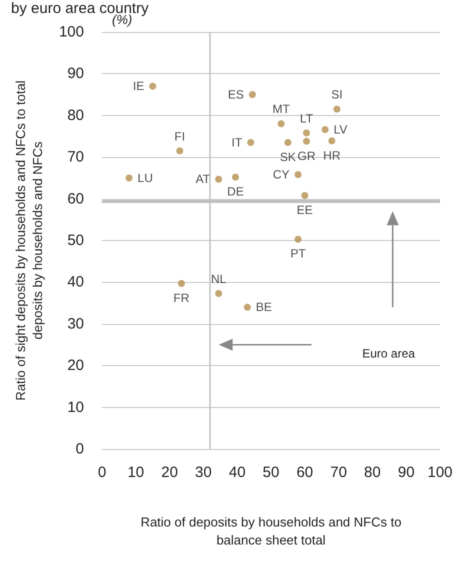 The image size is (461, 561). Describe the element at coordinates (138, 86) in the screenshot. I see `data-label: IE` at that location.